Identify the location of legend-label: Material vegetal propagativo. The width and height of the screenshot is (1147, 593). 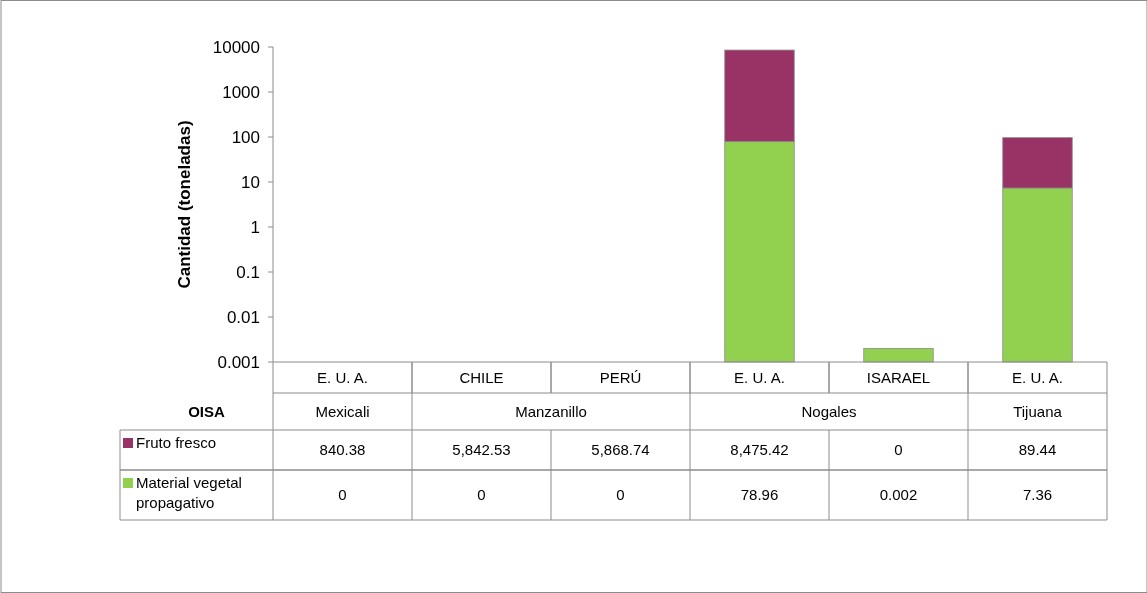
(189, 492).